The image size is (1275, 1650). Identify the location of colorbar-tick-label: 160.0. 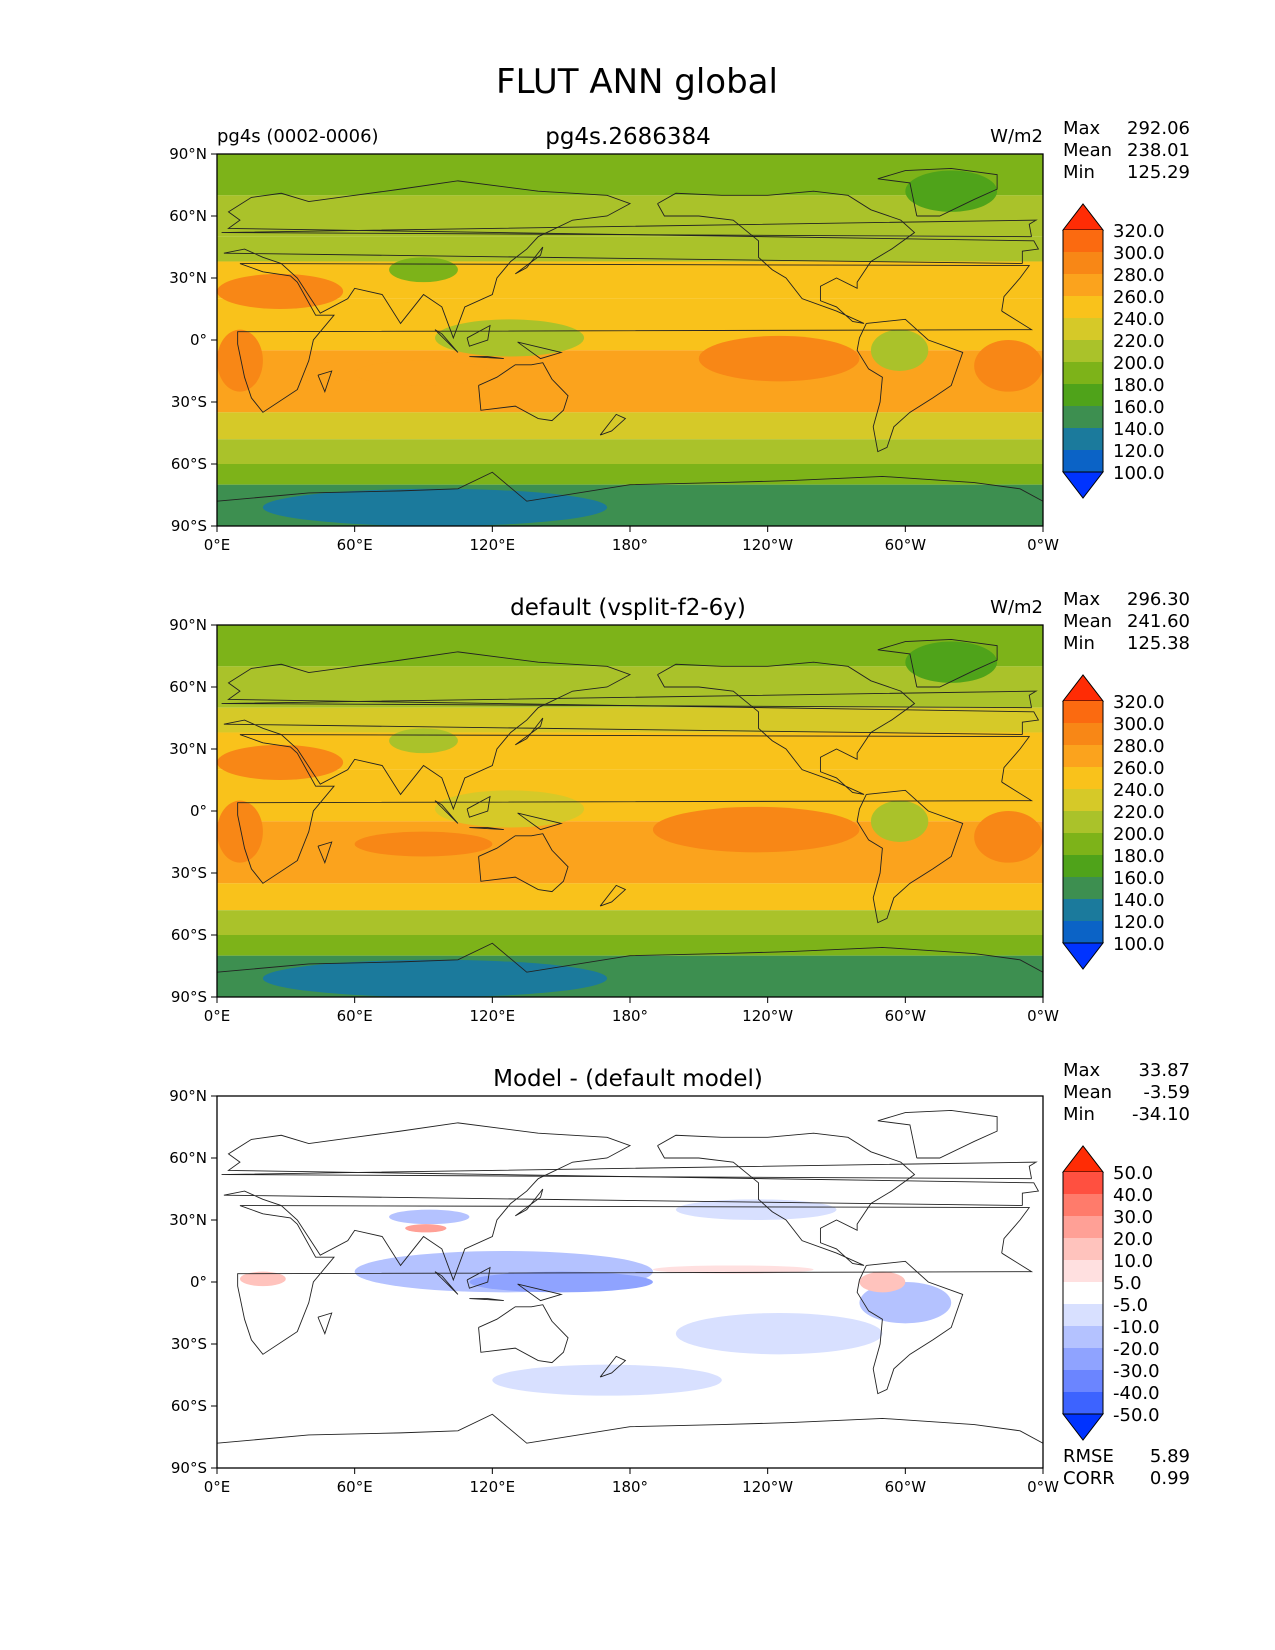
(1139, 878).